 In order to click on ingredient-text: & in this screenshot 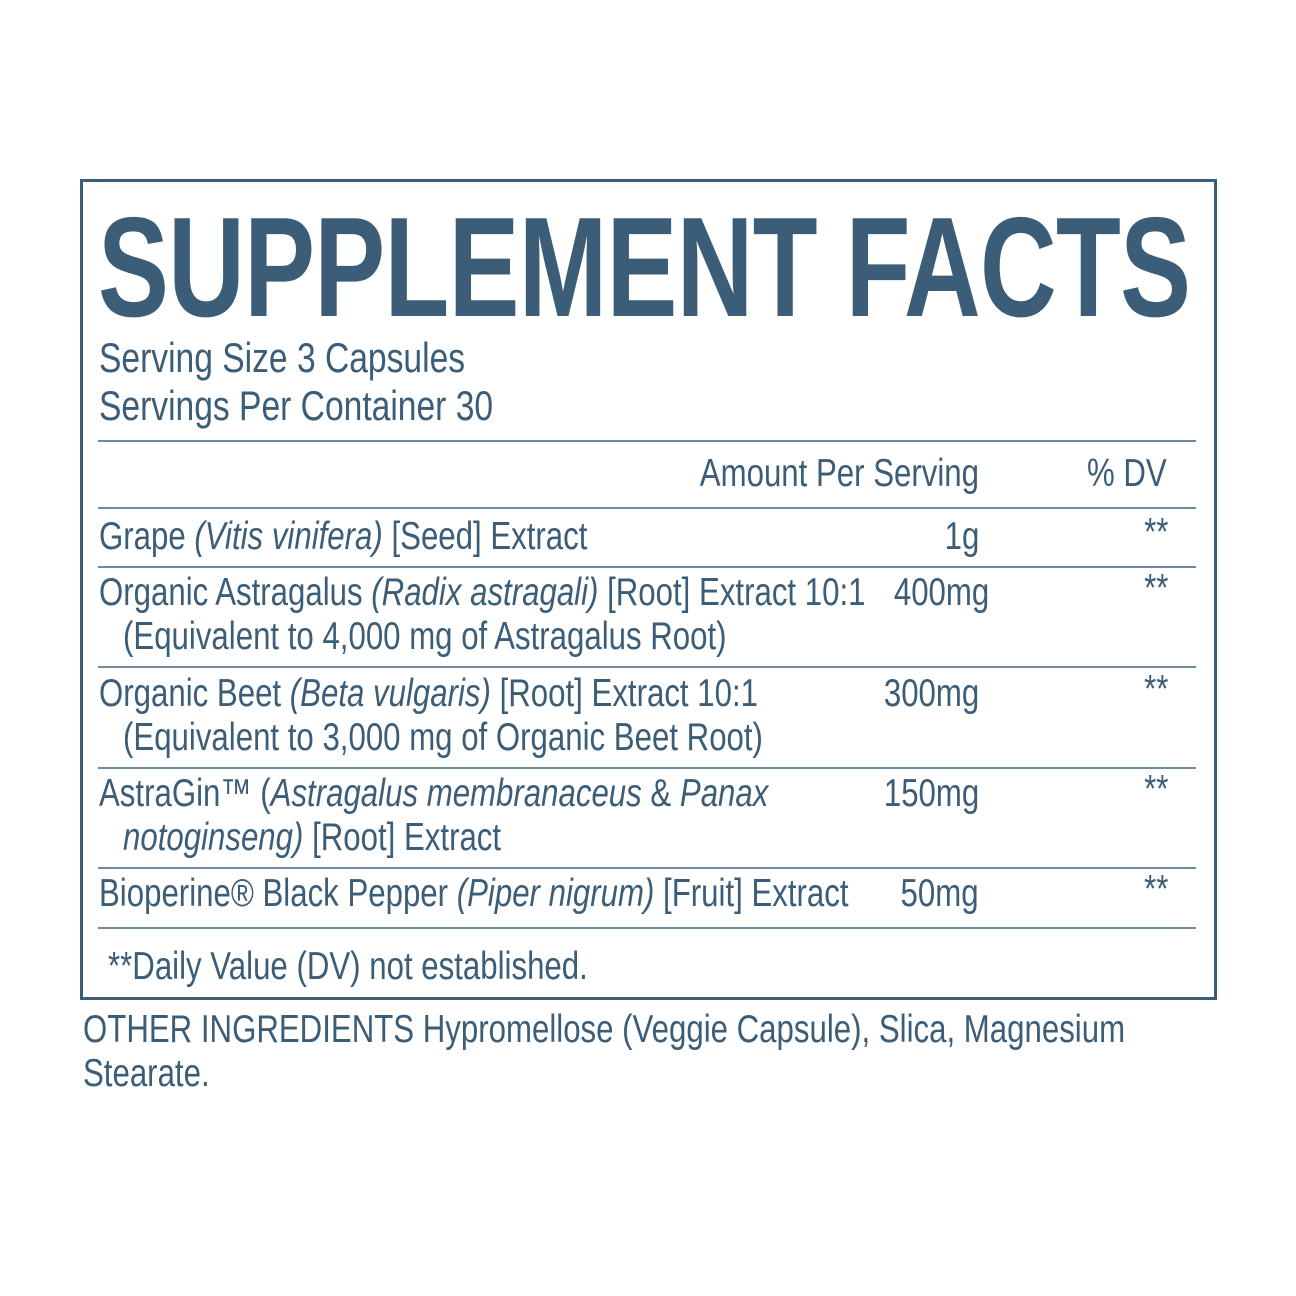, I will do `click(660, 793)`.